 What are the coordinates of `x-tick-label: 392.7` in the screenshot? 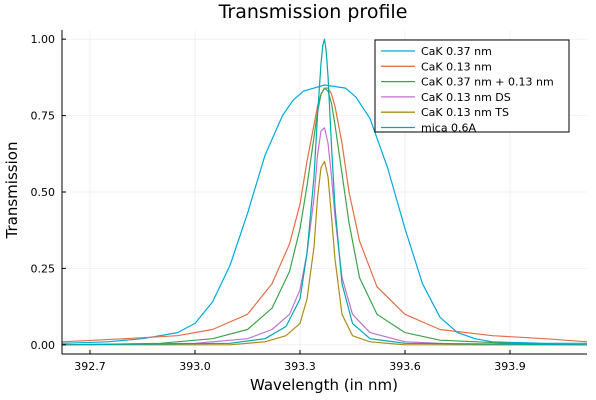 It's located at (90, 366).